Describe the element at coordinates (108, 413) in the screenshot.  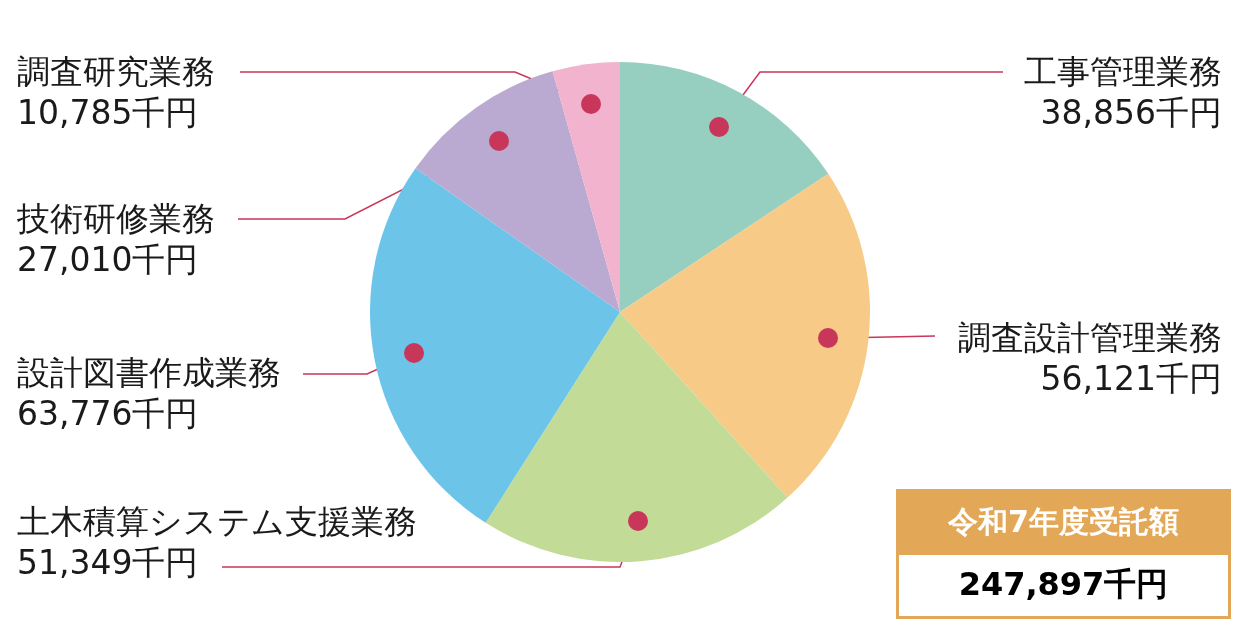
I see `data-label: 63,776千円` at that location.